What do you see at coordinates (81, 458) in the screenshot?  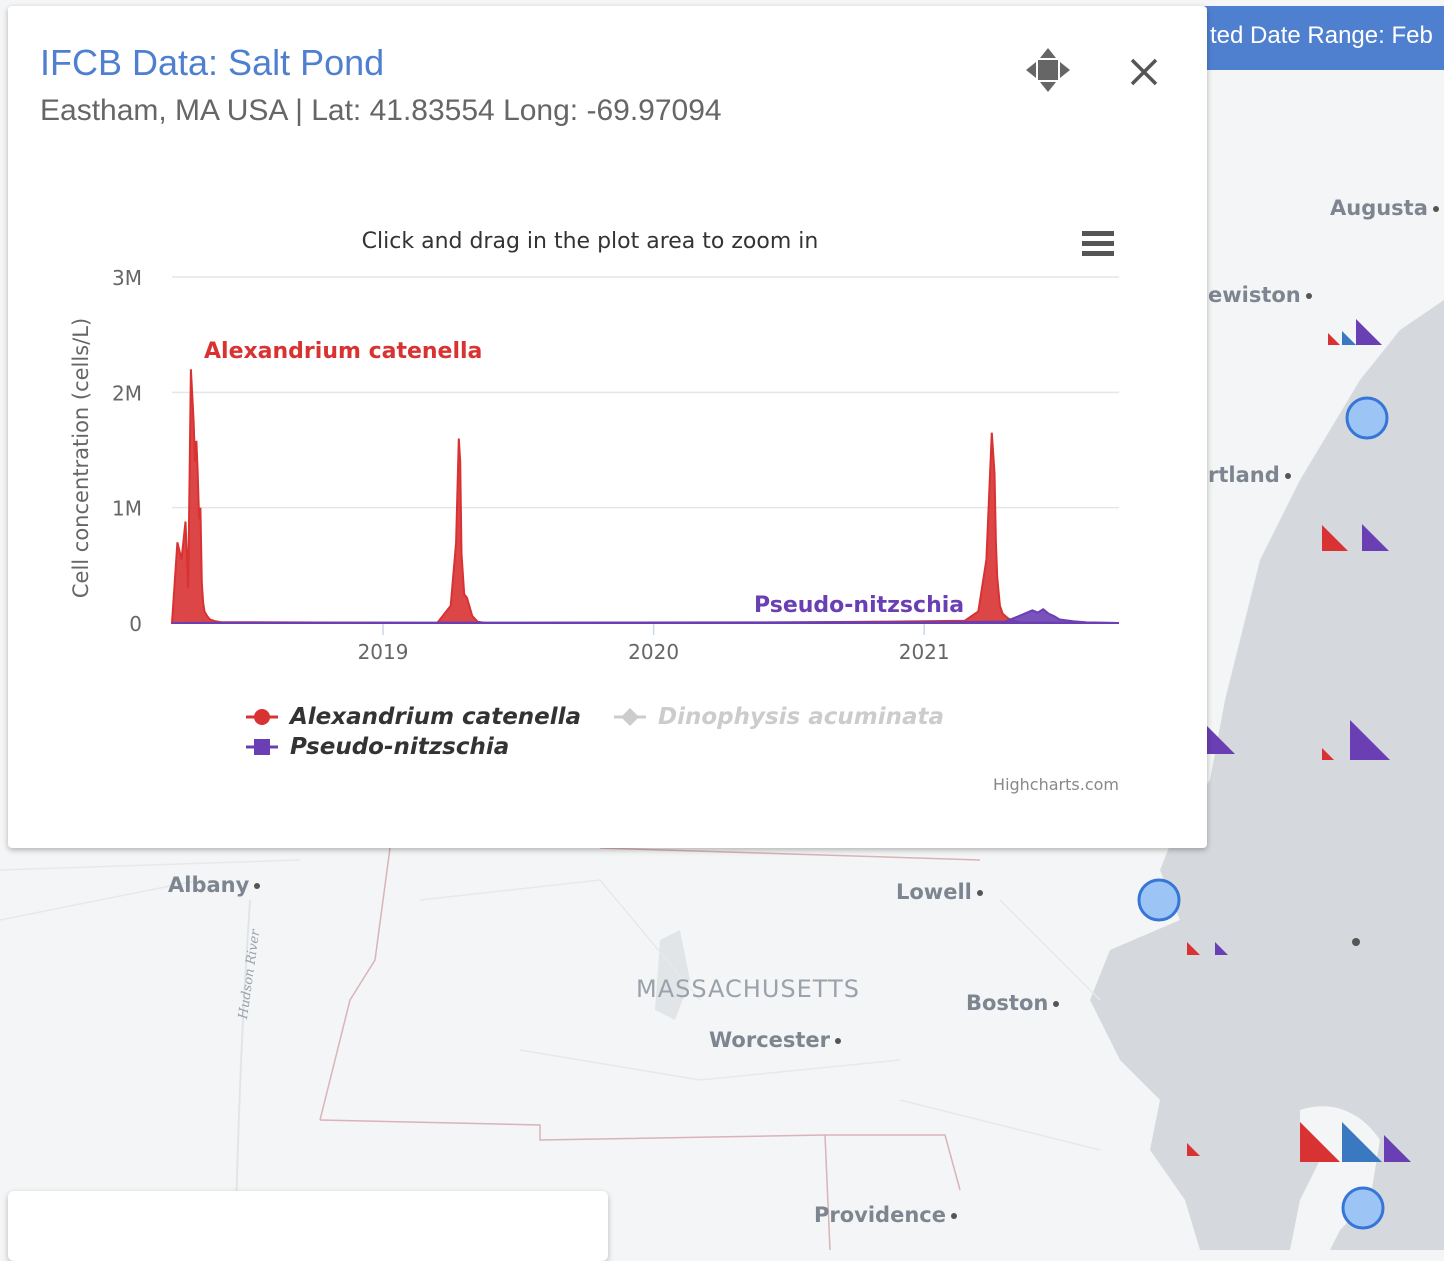 I see `y-axis-label: Cell concentration (cells/L)` at bounding box center [81, 458].